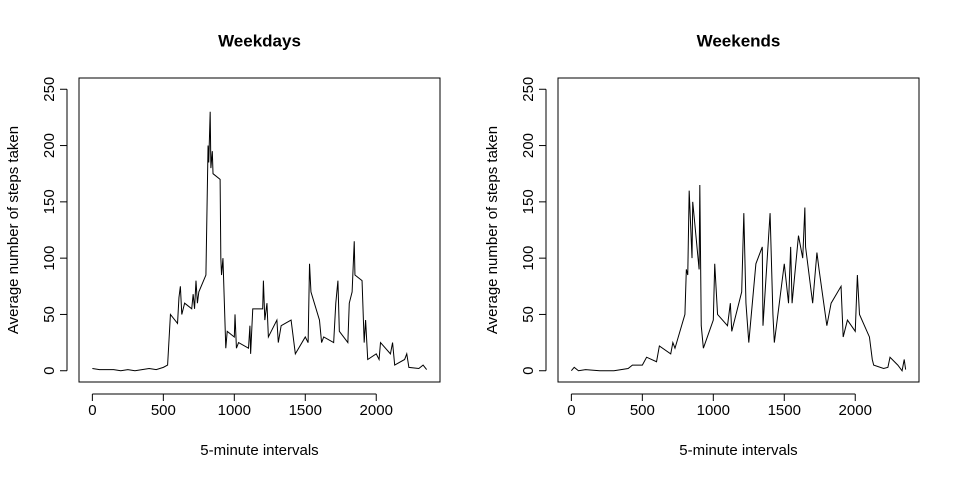  Describe the element at coordinates (739, 40) in the screenshot. I see `chart-title: Weekends` at that location.